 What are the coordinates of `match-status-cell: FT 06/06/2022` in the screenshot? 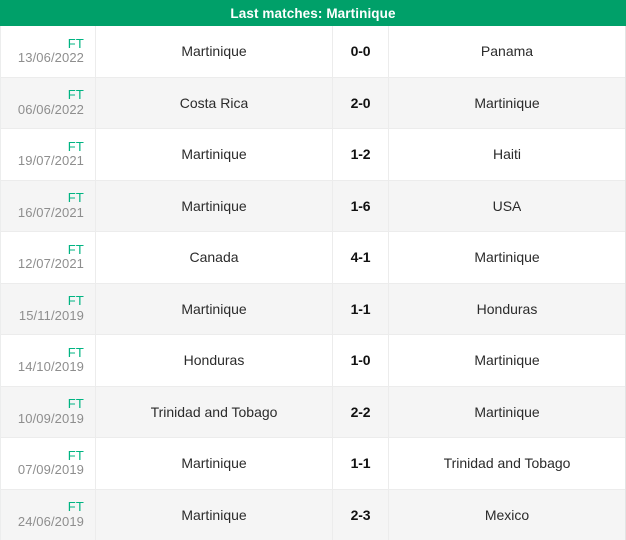 It's located at (48, 102).